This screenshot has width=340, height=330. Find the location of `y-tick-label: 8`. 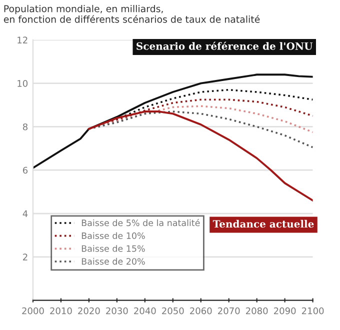

y-tick-label: 8 is located at coordinates (25, 126).